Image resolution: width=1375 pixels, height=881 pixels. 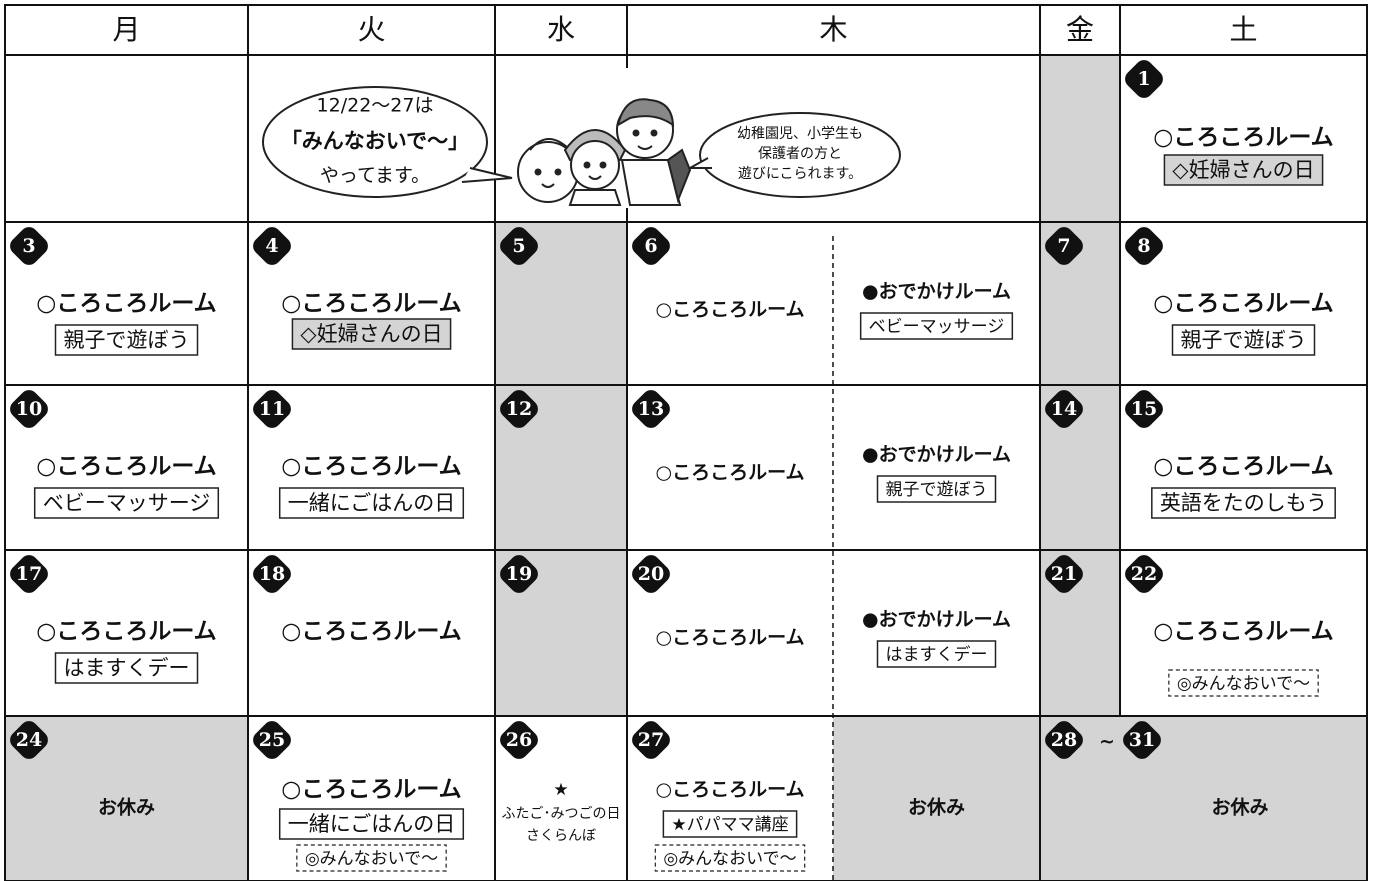 I want to click on day-number: 3, so click(x=28, y=246).